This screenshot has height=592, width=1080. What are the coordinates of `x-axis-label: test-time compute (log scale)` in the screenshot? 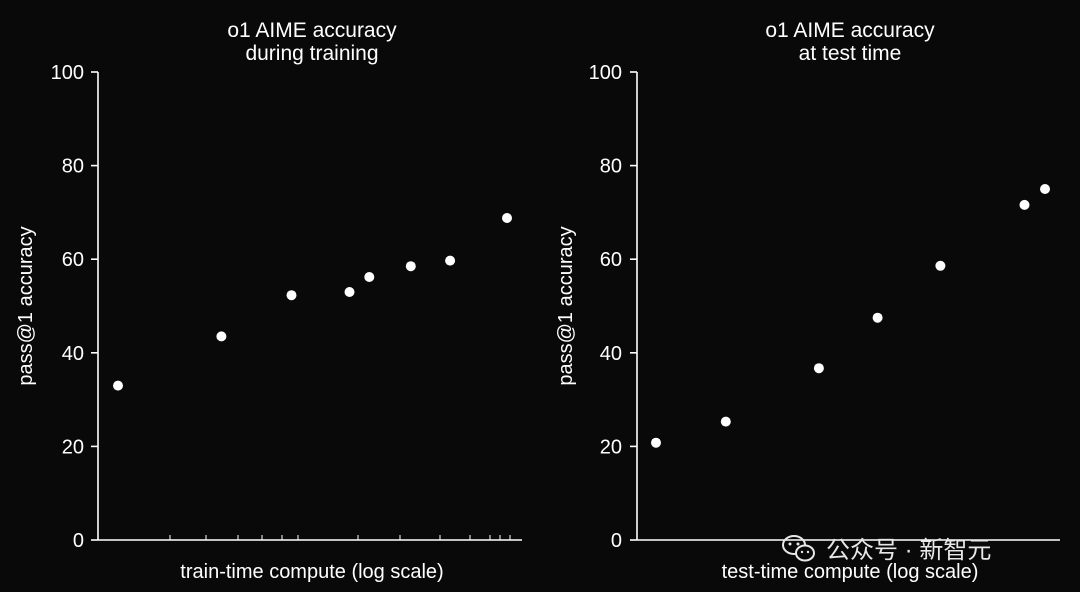 It's located at (850, 572).